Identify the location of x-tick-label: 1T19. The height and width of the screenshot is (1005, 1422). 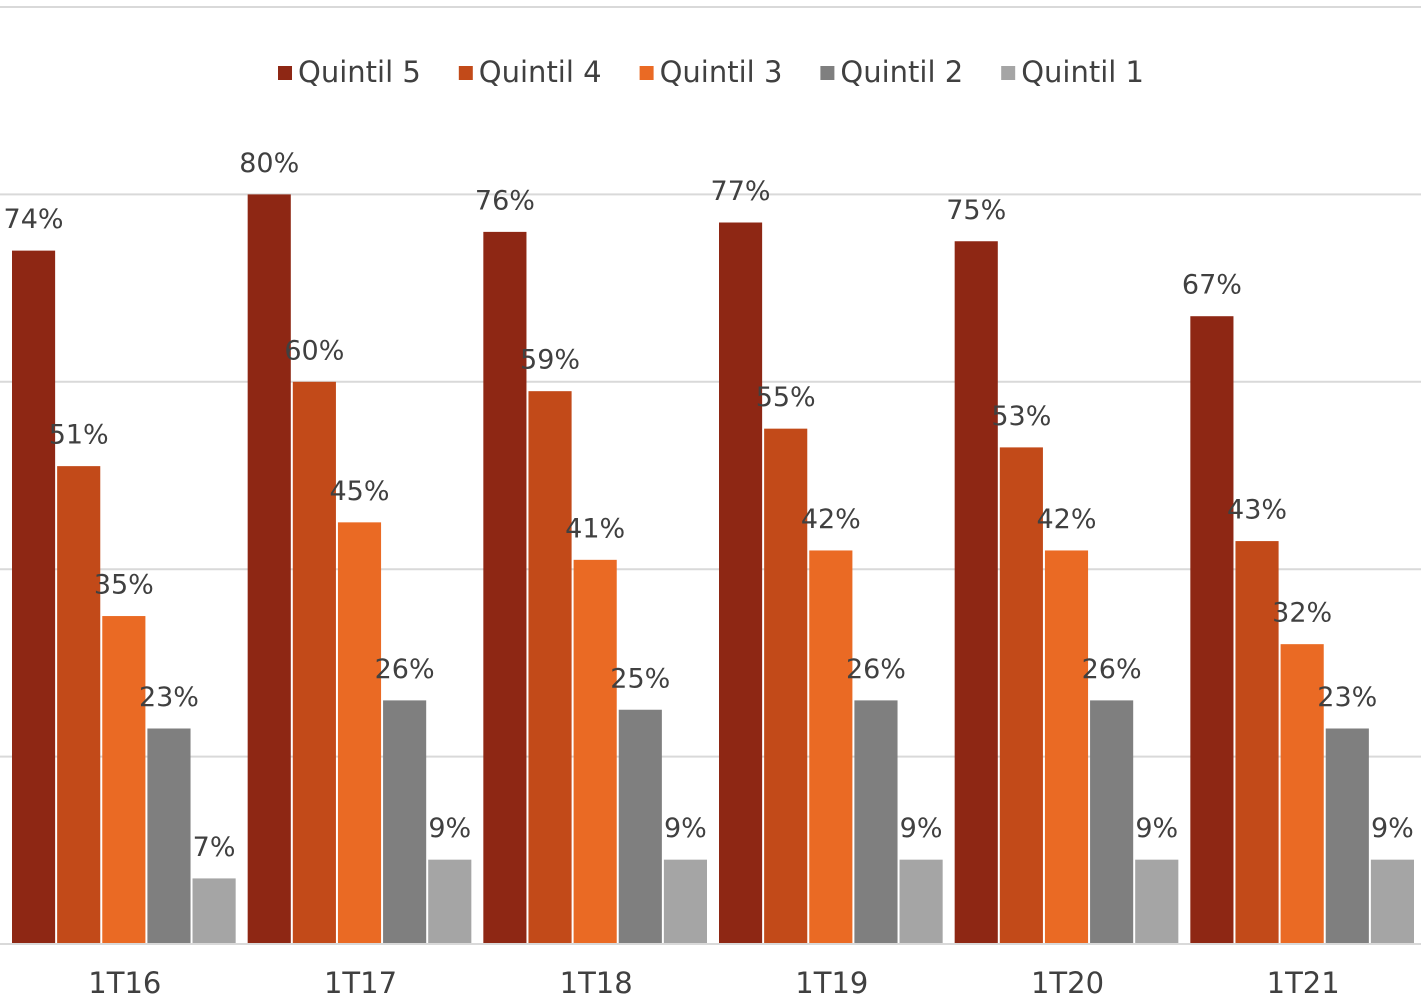
(831, 983).